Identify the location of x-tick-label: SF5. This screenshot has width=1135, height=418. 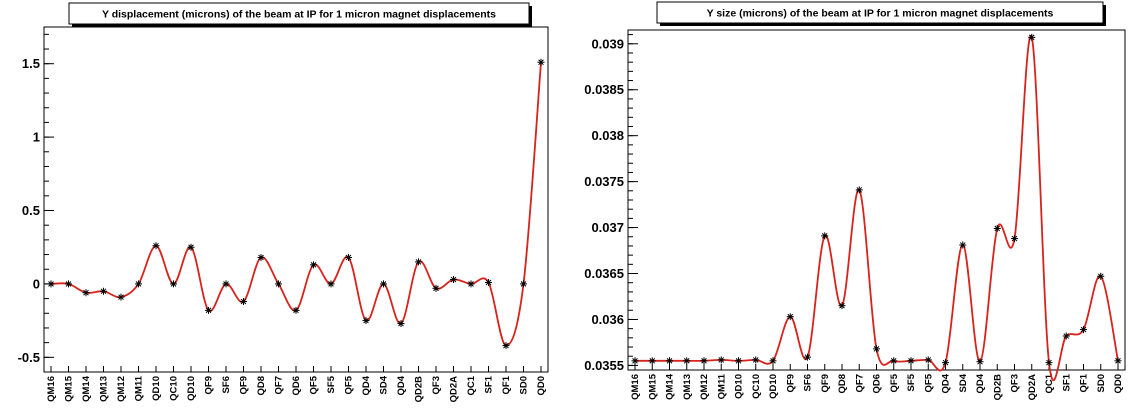
(911, 382).